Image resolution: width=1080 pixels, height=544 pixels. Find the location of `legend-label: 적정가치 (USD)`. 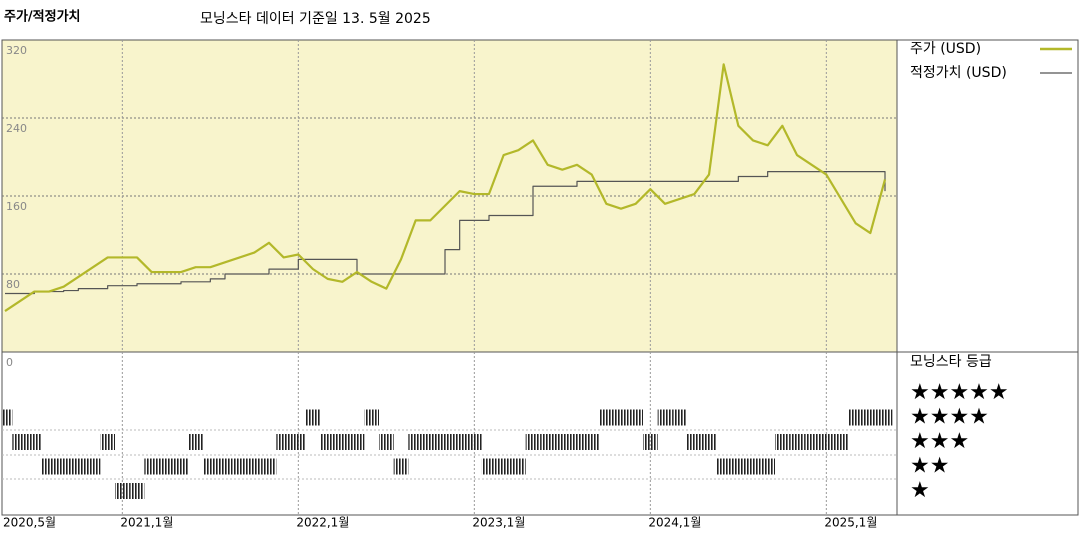

legend-label: 적정가치 (USD) is located at coordinates (958, 73).